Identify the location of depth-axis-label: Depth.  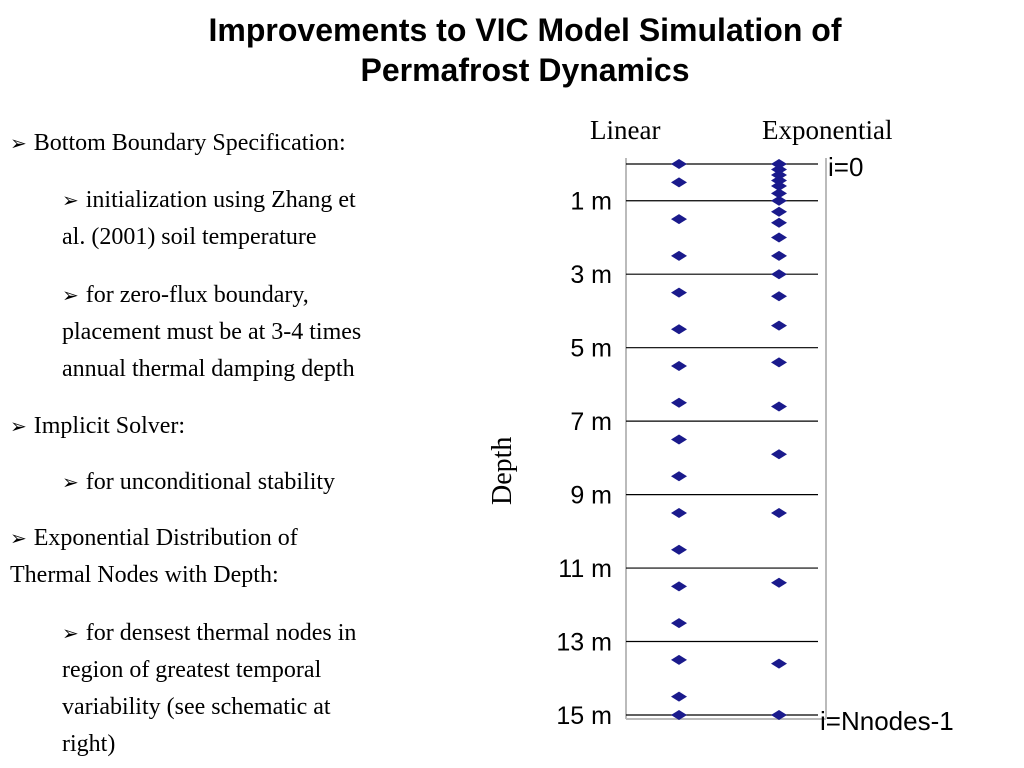
(502, 470).